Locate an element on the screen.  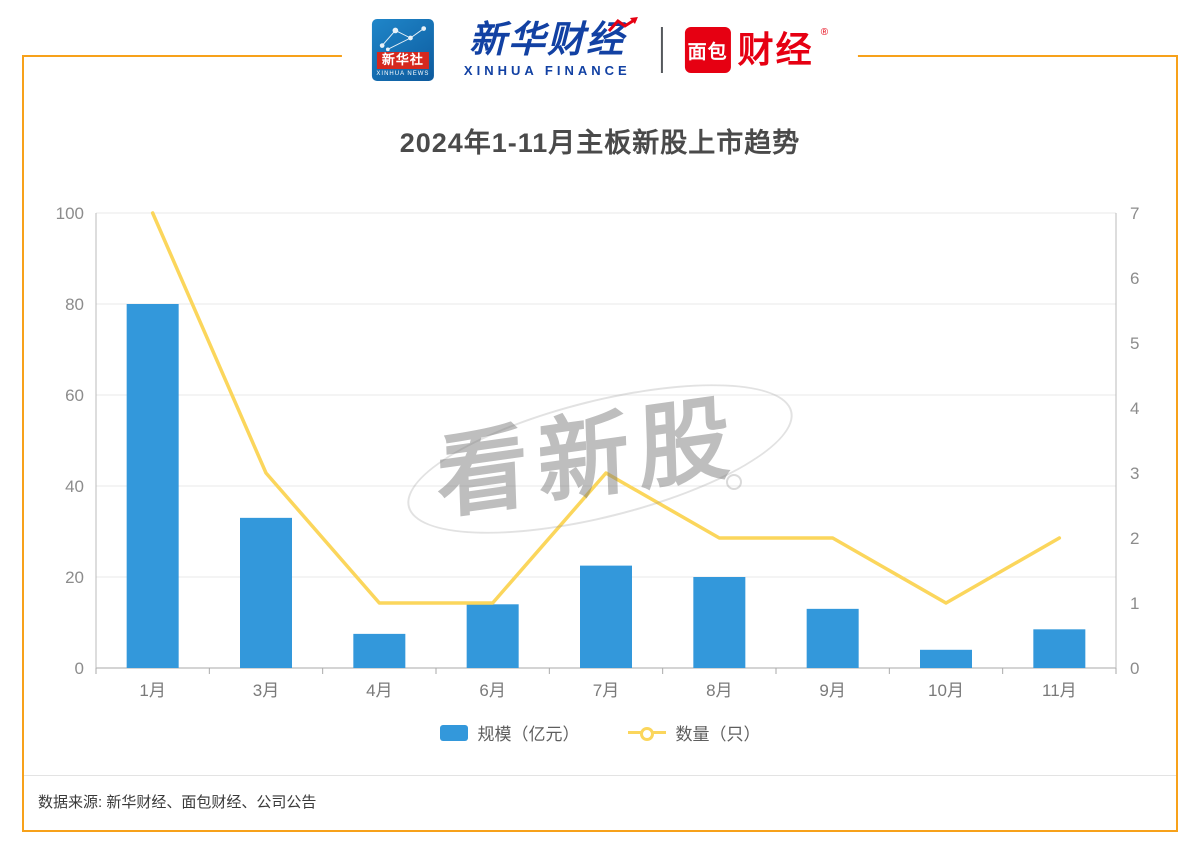
left-axis-tick-label: 80 is located at coordinates (74, 304).